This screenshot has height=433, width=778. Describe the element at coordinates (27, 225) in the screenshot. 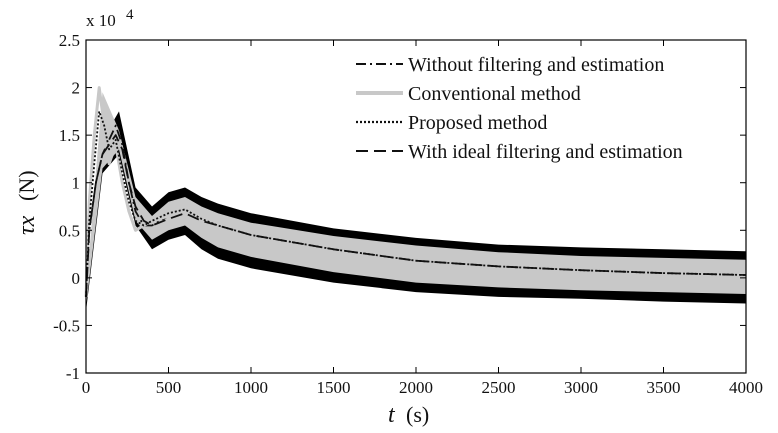

I see `y-axis-label-symbol: τx` at that location.